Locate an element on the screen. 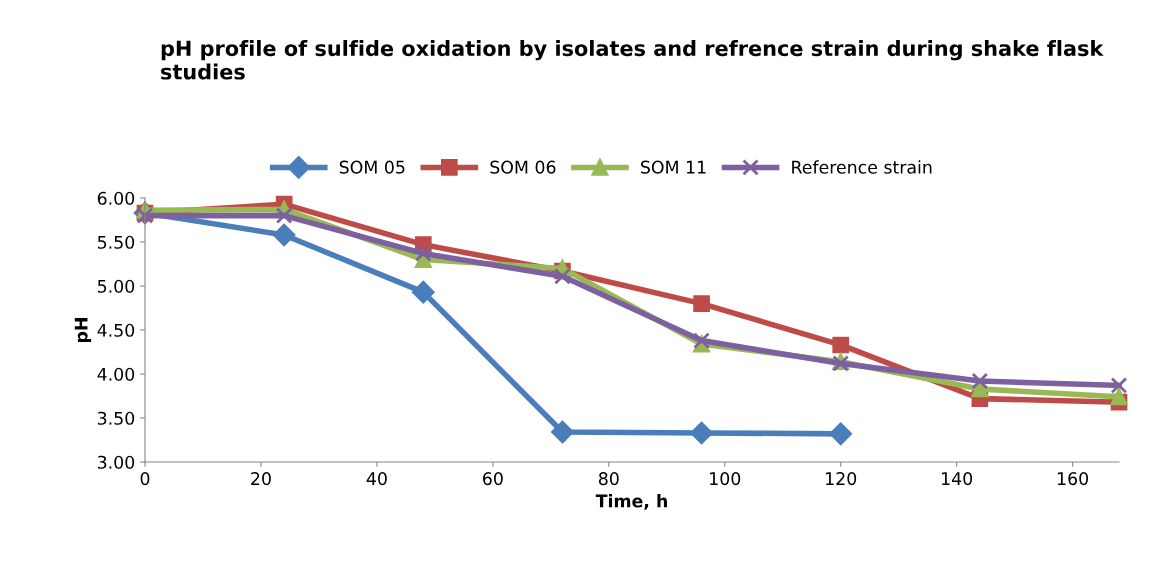 The width and height of the screenshot is (1165, 567). x-axis-title: Time, h is located at coordinates (631, 502).